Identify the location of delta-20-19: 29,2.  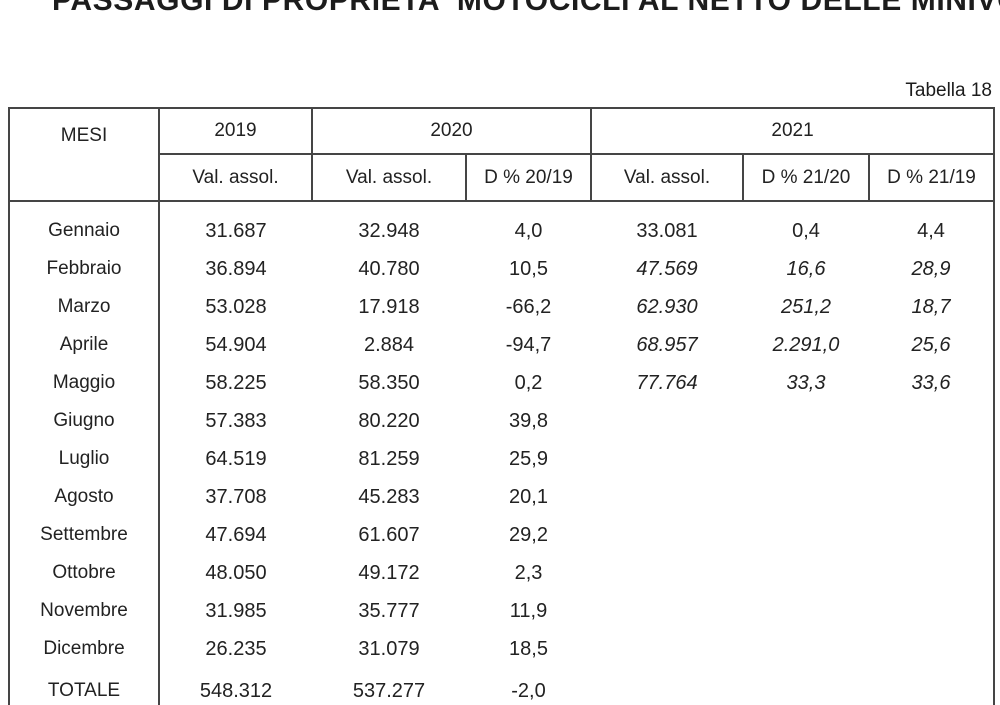
(528, 534).